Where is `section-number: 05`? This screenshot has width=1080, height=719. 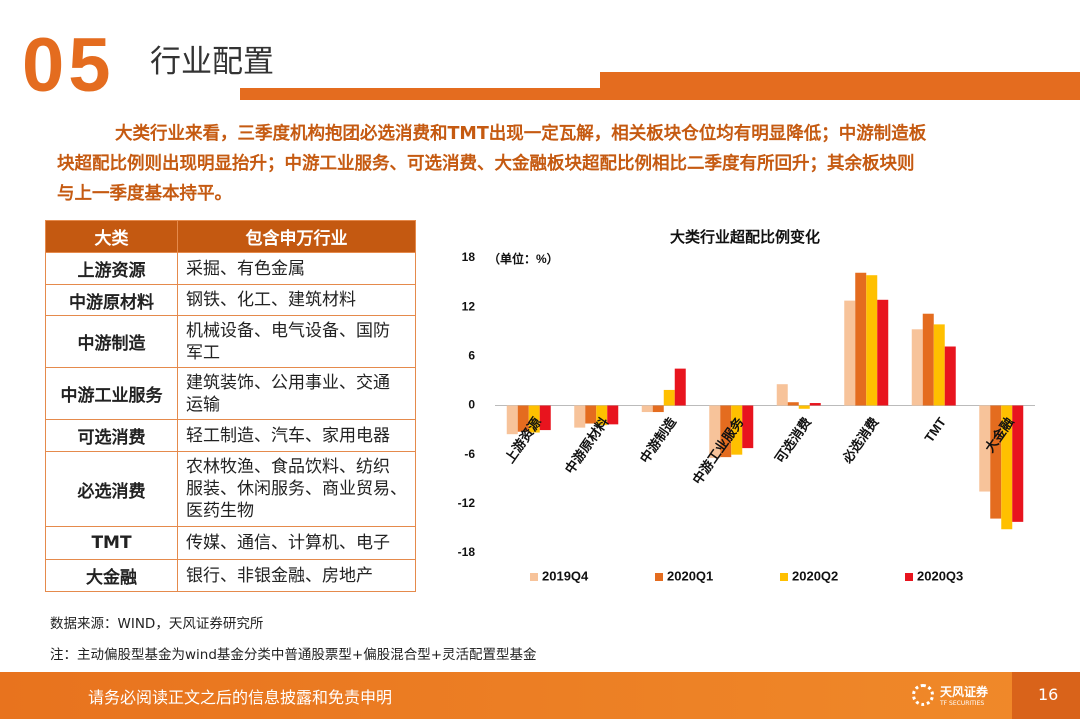 section-number: 05 is located at coordinates (68, 65).